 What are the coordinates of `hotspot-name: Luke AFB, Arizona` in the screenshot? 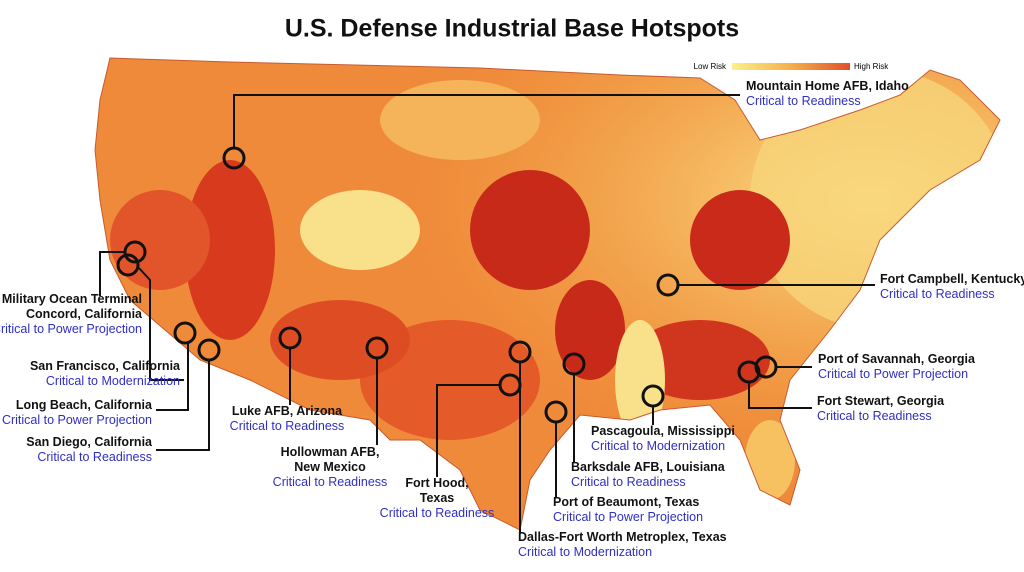 It's located at (287, 411).